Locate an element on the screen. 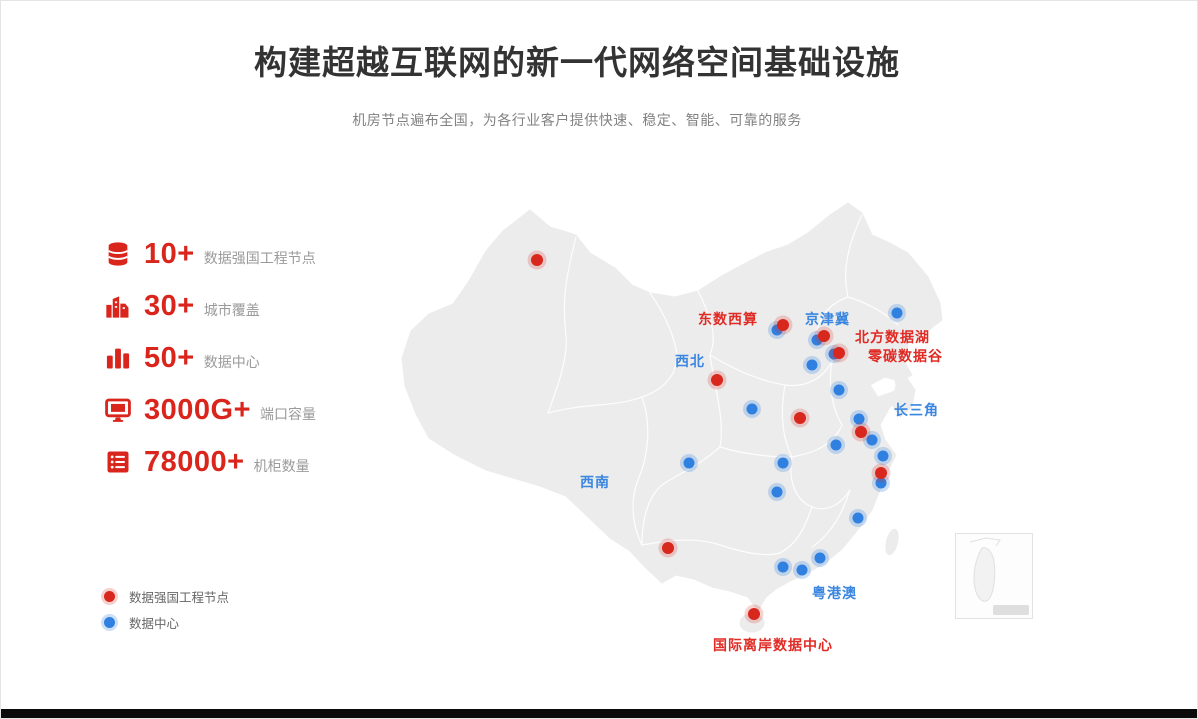  stat-row-project-nodes: 10+ 数据强国工程节点 is located at coordinates (209, 254).